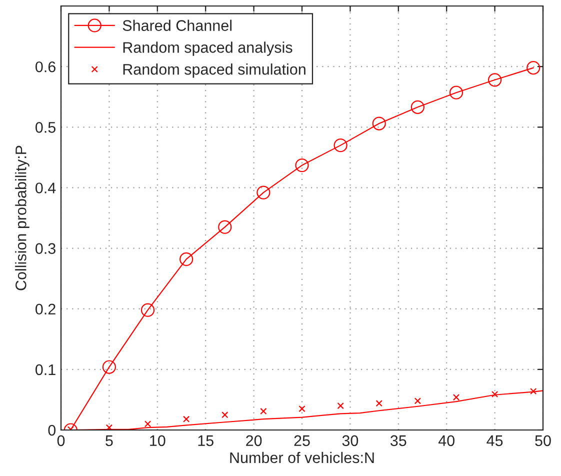 This screenshot has height=476, width=561. I want to click on y-tick-label: 0.4, so click(46, 188).